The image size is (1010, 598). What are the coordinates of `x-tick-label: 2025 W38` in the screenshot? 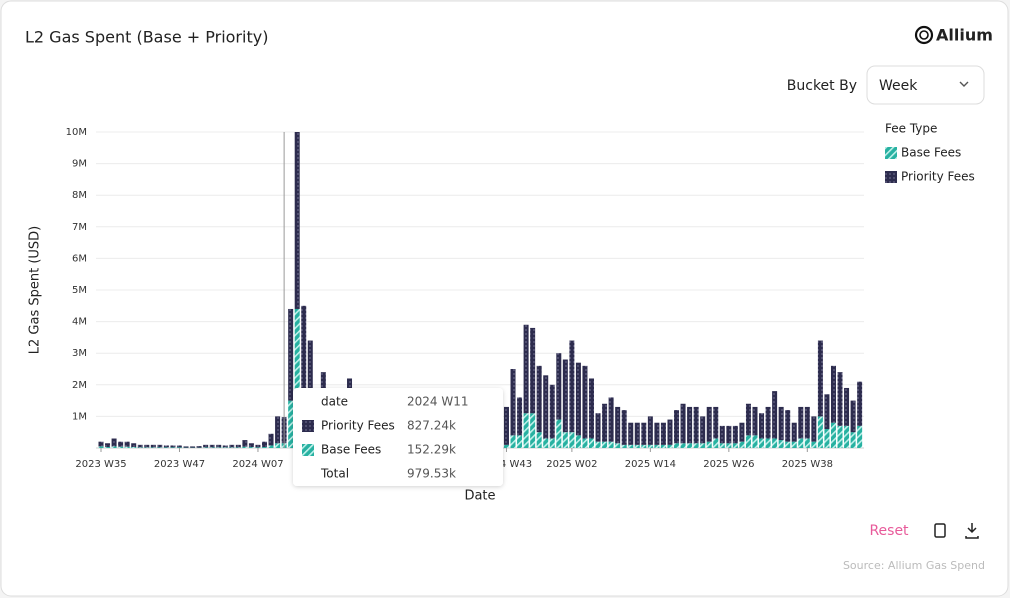 It's located at (807, 464).